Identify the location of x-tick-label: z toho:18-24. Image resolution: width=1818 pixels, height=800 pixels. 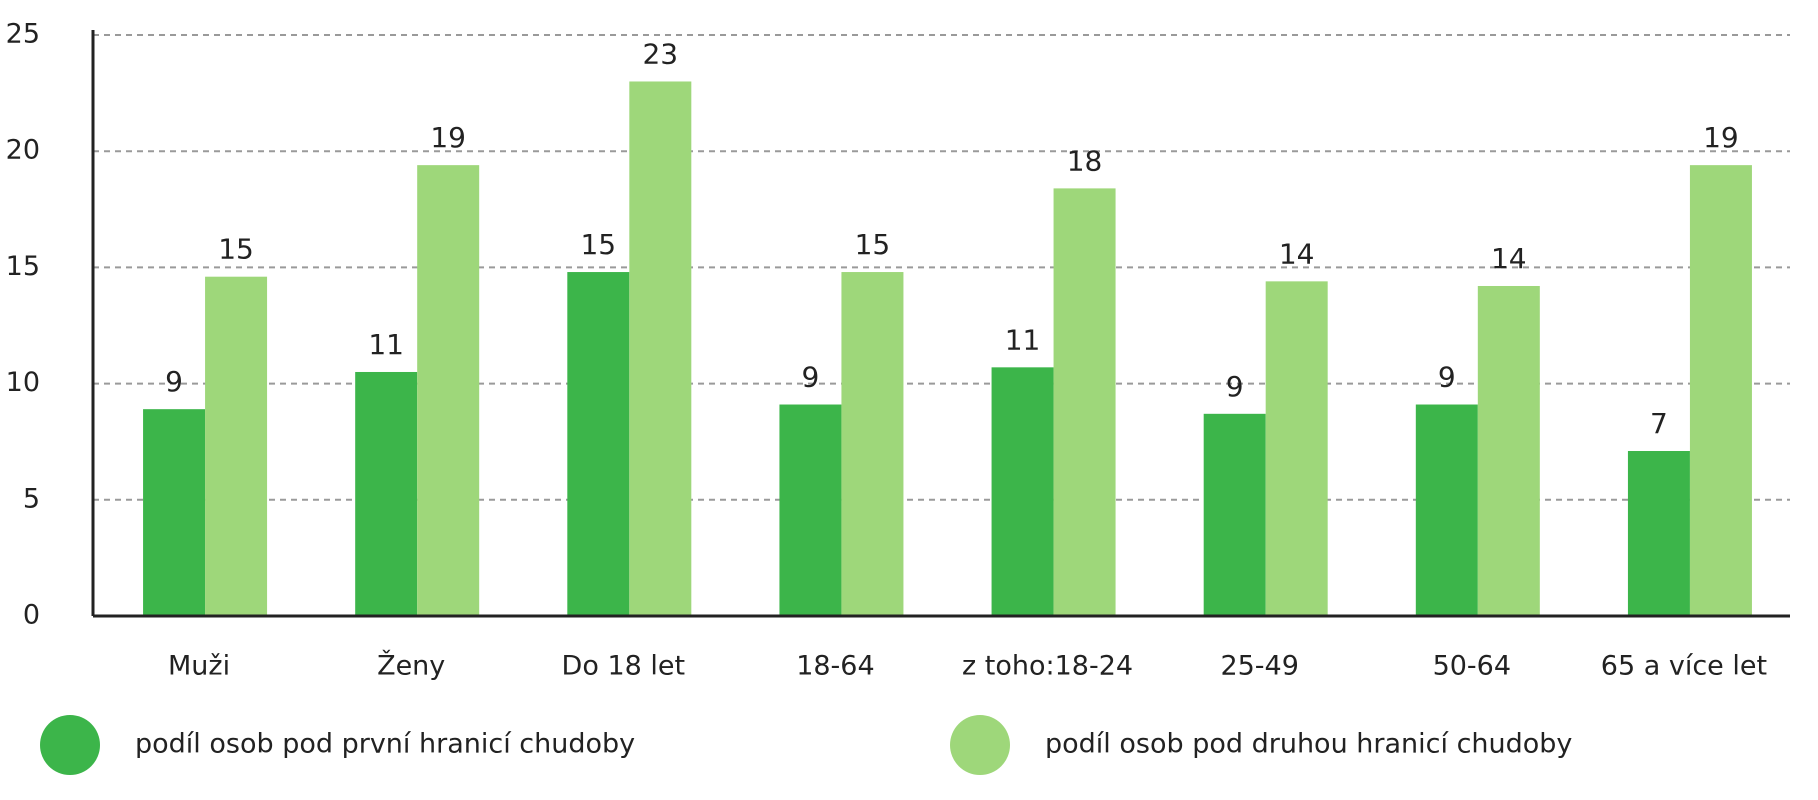
(1047, 666).